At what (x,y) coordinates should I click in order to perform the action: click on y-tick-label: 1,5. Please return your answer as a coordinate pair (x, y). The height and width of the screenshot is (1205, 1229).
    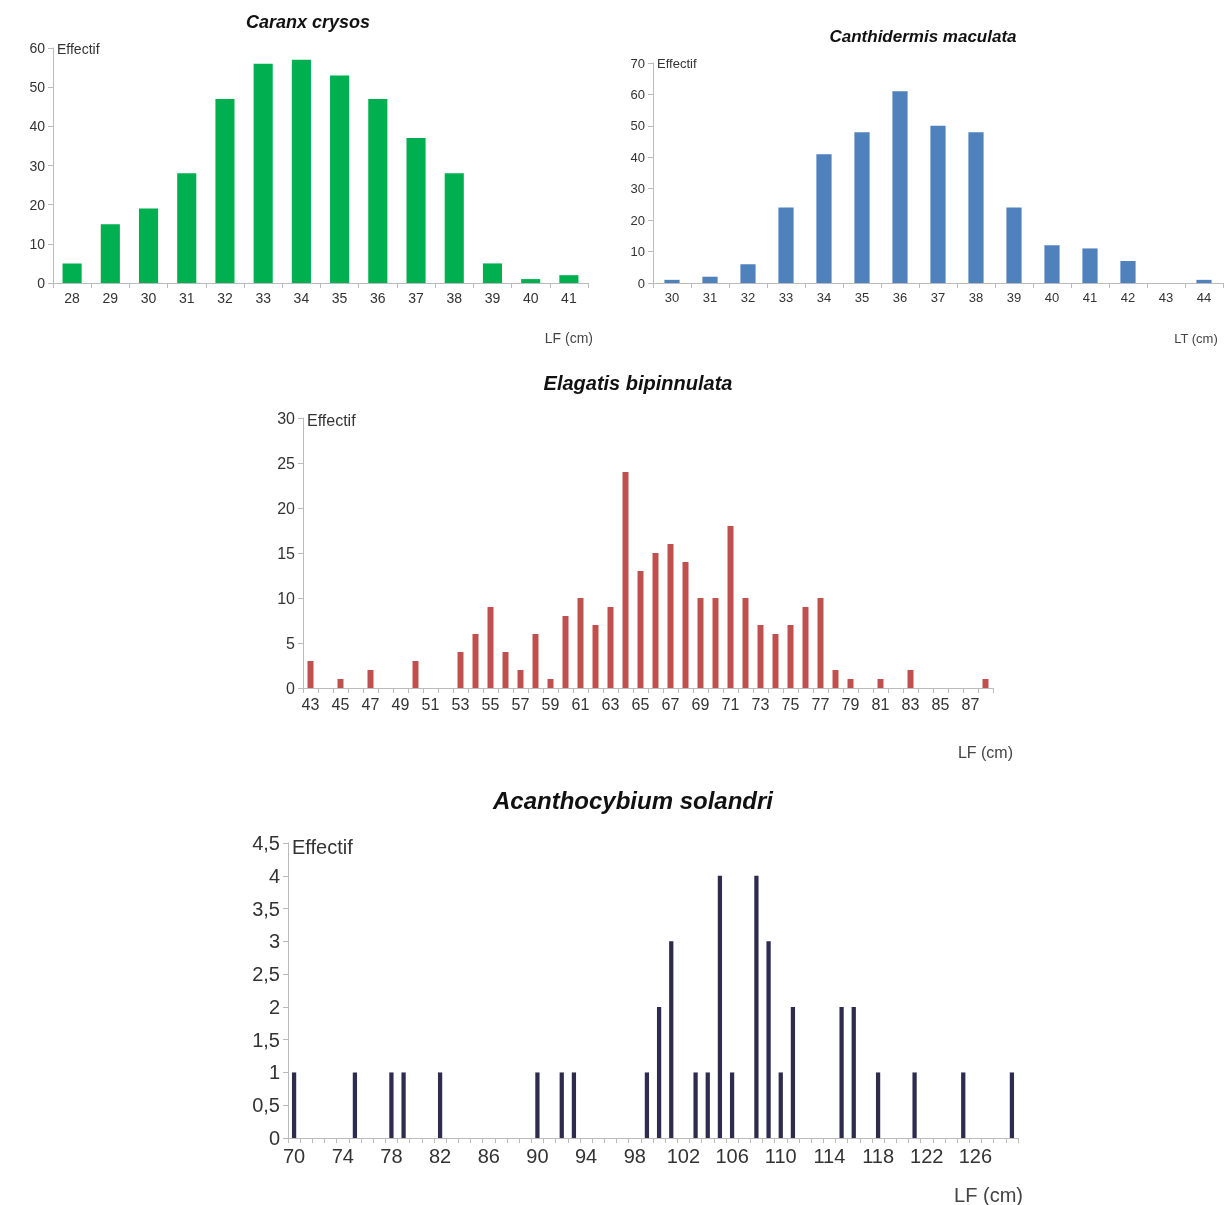
    Looking at the image, I should click on (266, 1039).